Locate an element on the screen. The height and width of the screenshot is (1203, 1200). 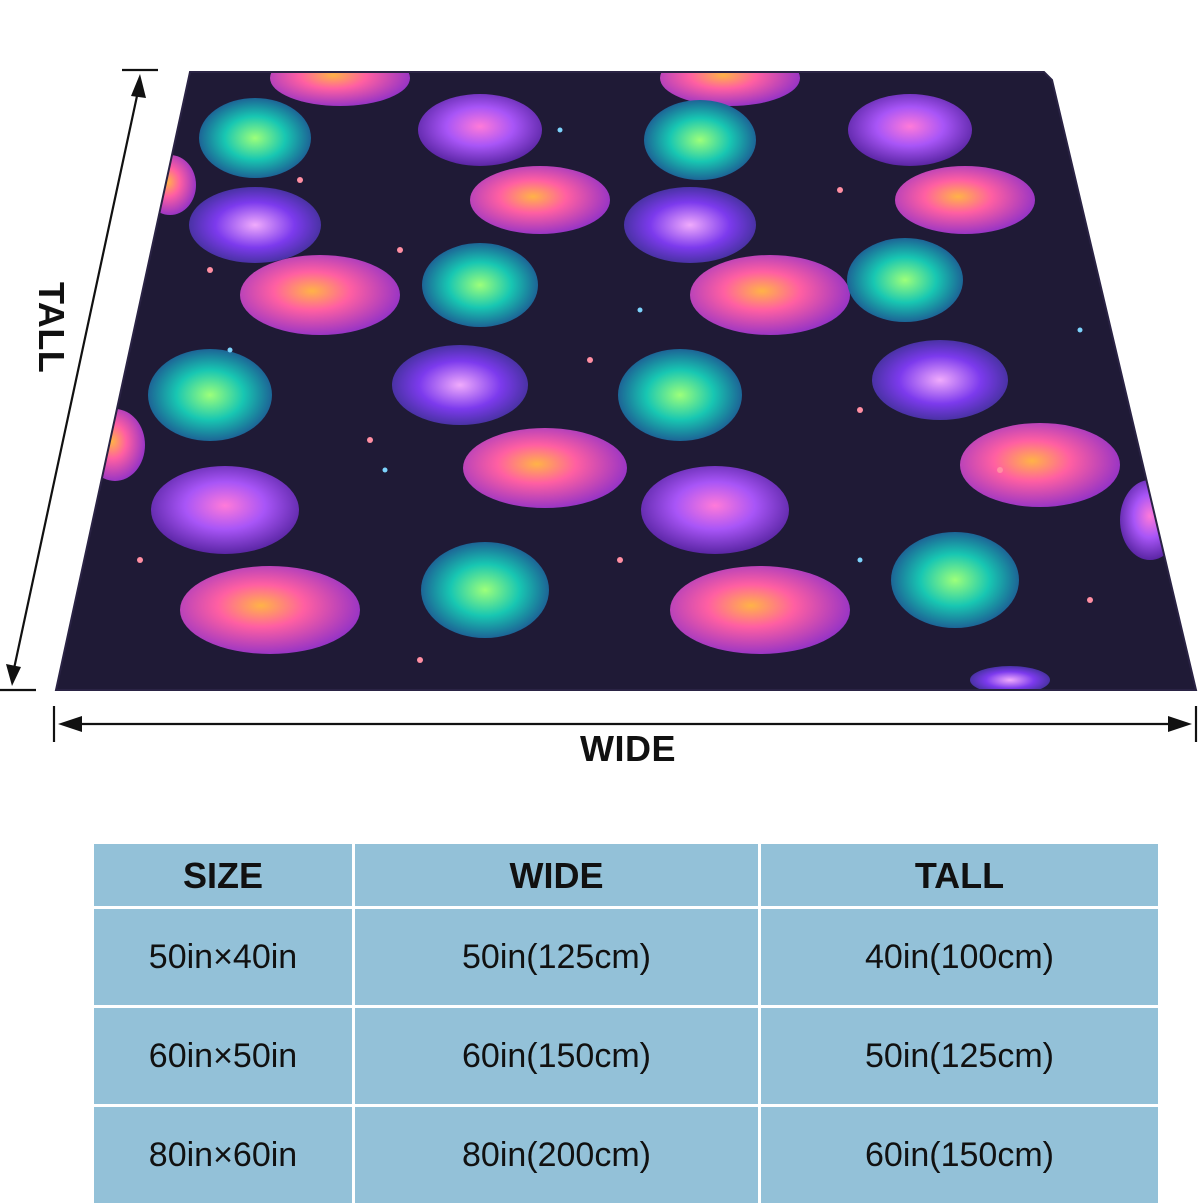
table-cell-wide: 80in(200cm) is located at coordinates (556, 1155).